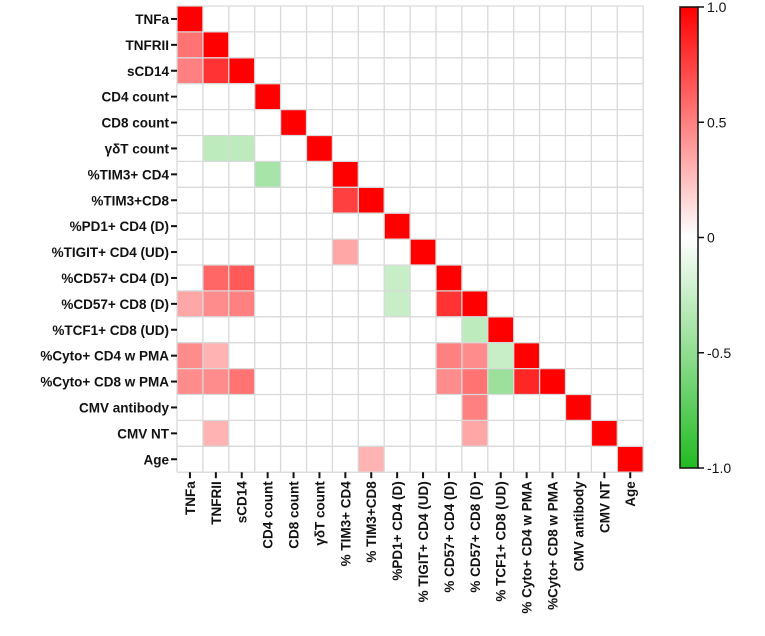 Image resolution: width=765 pixels, height=636 pixels. I want to click on x-tick-label: TNFa, so click(190, 498).